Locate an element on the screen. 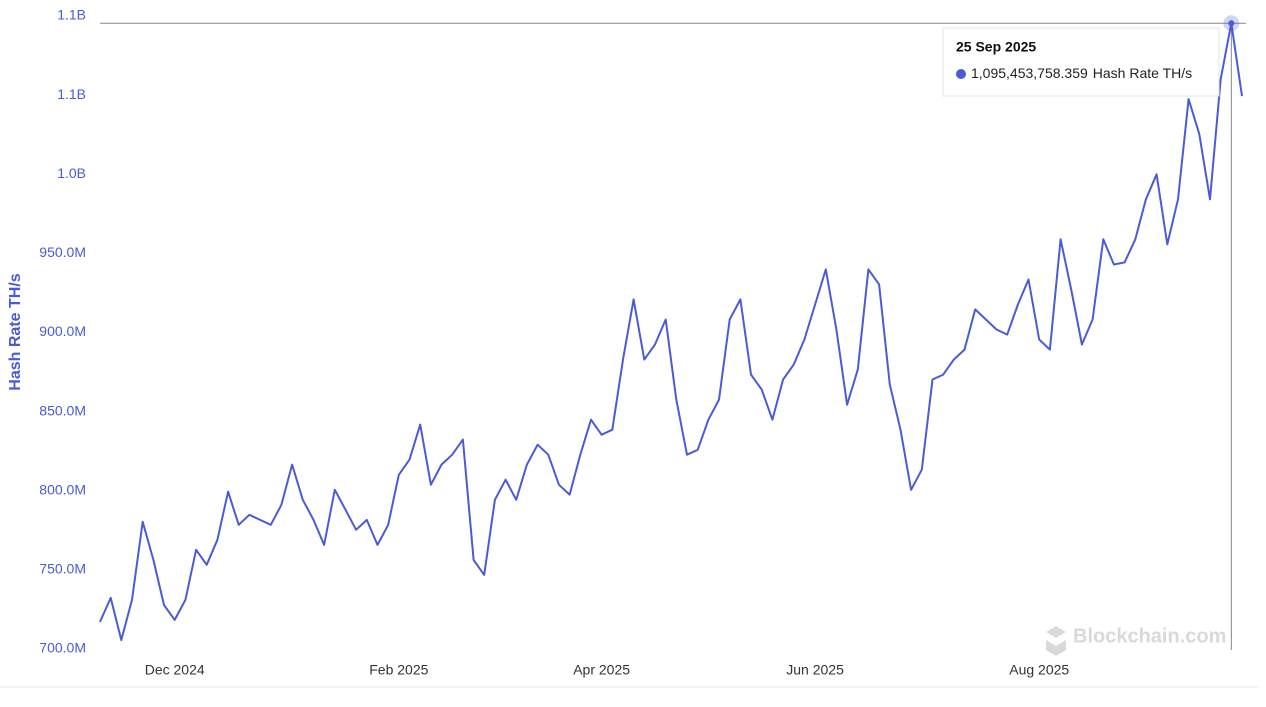  y-axis-label: Hash Rate TH/s is located at coordinates (15, 331).